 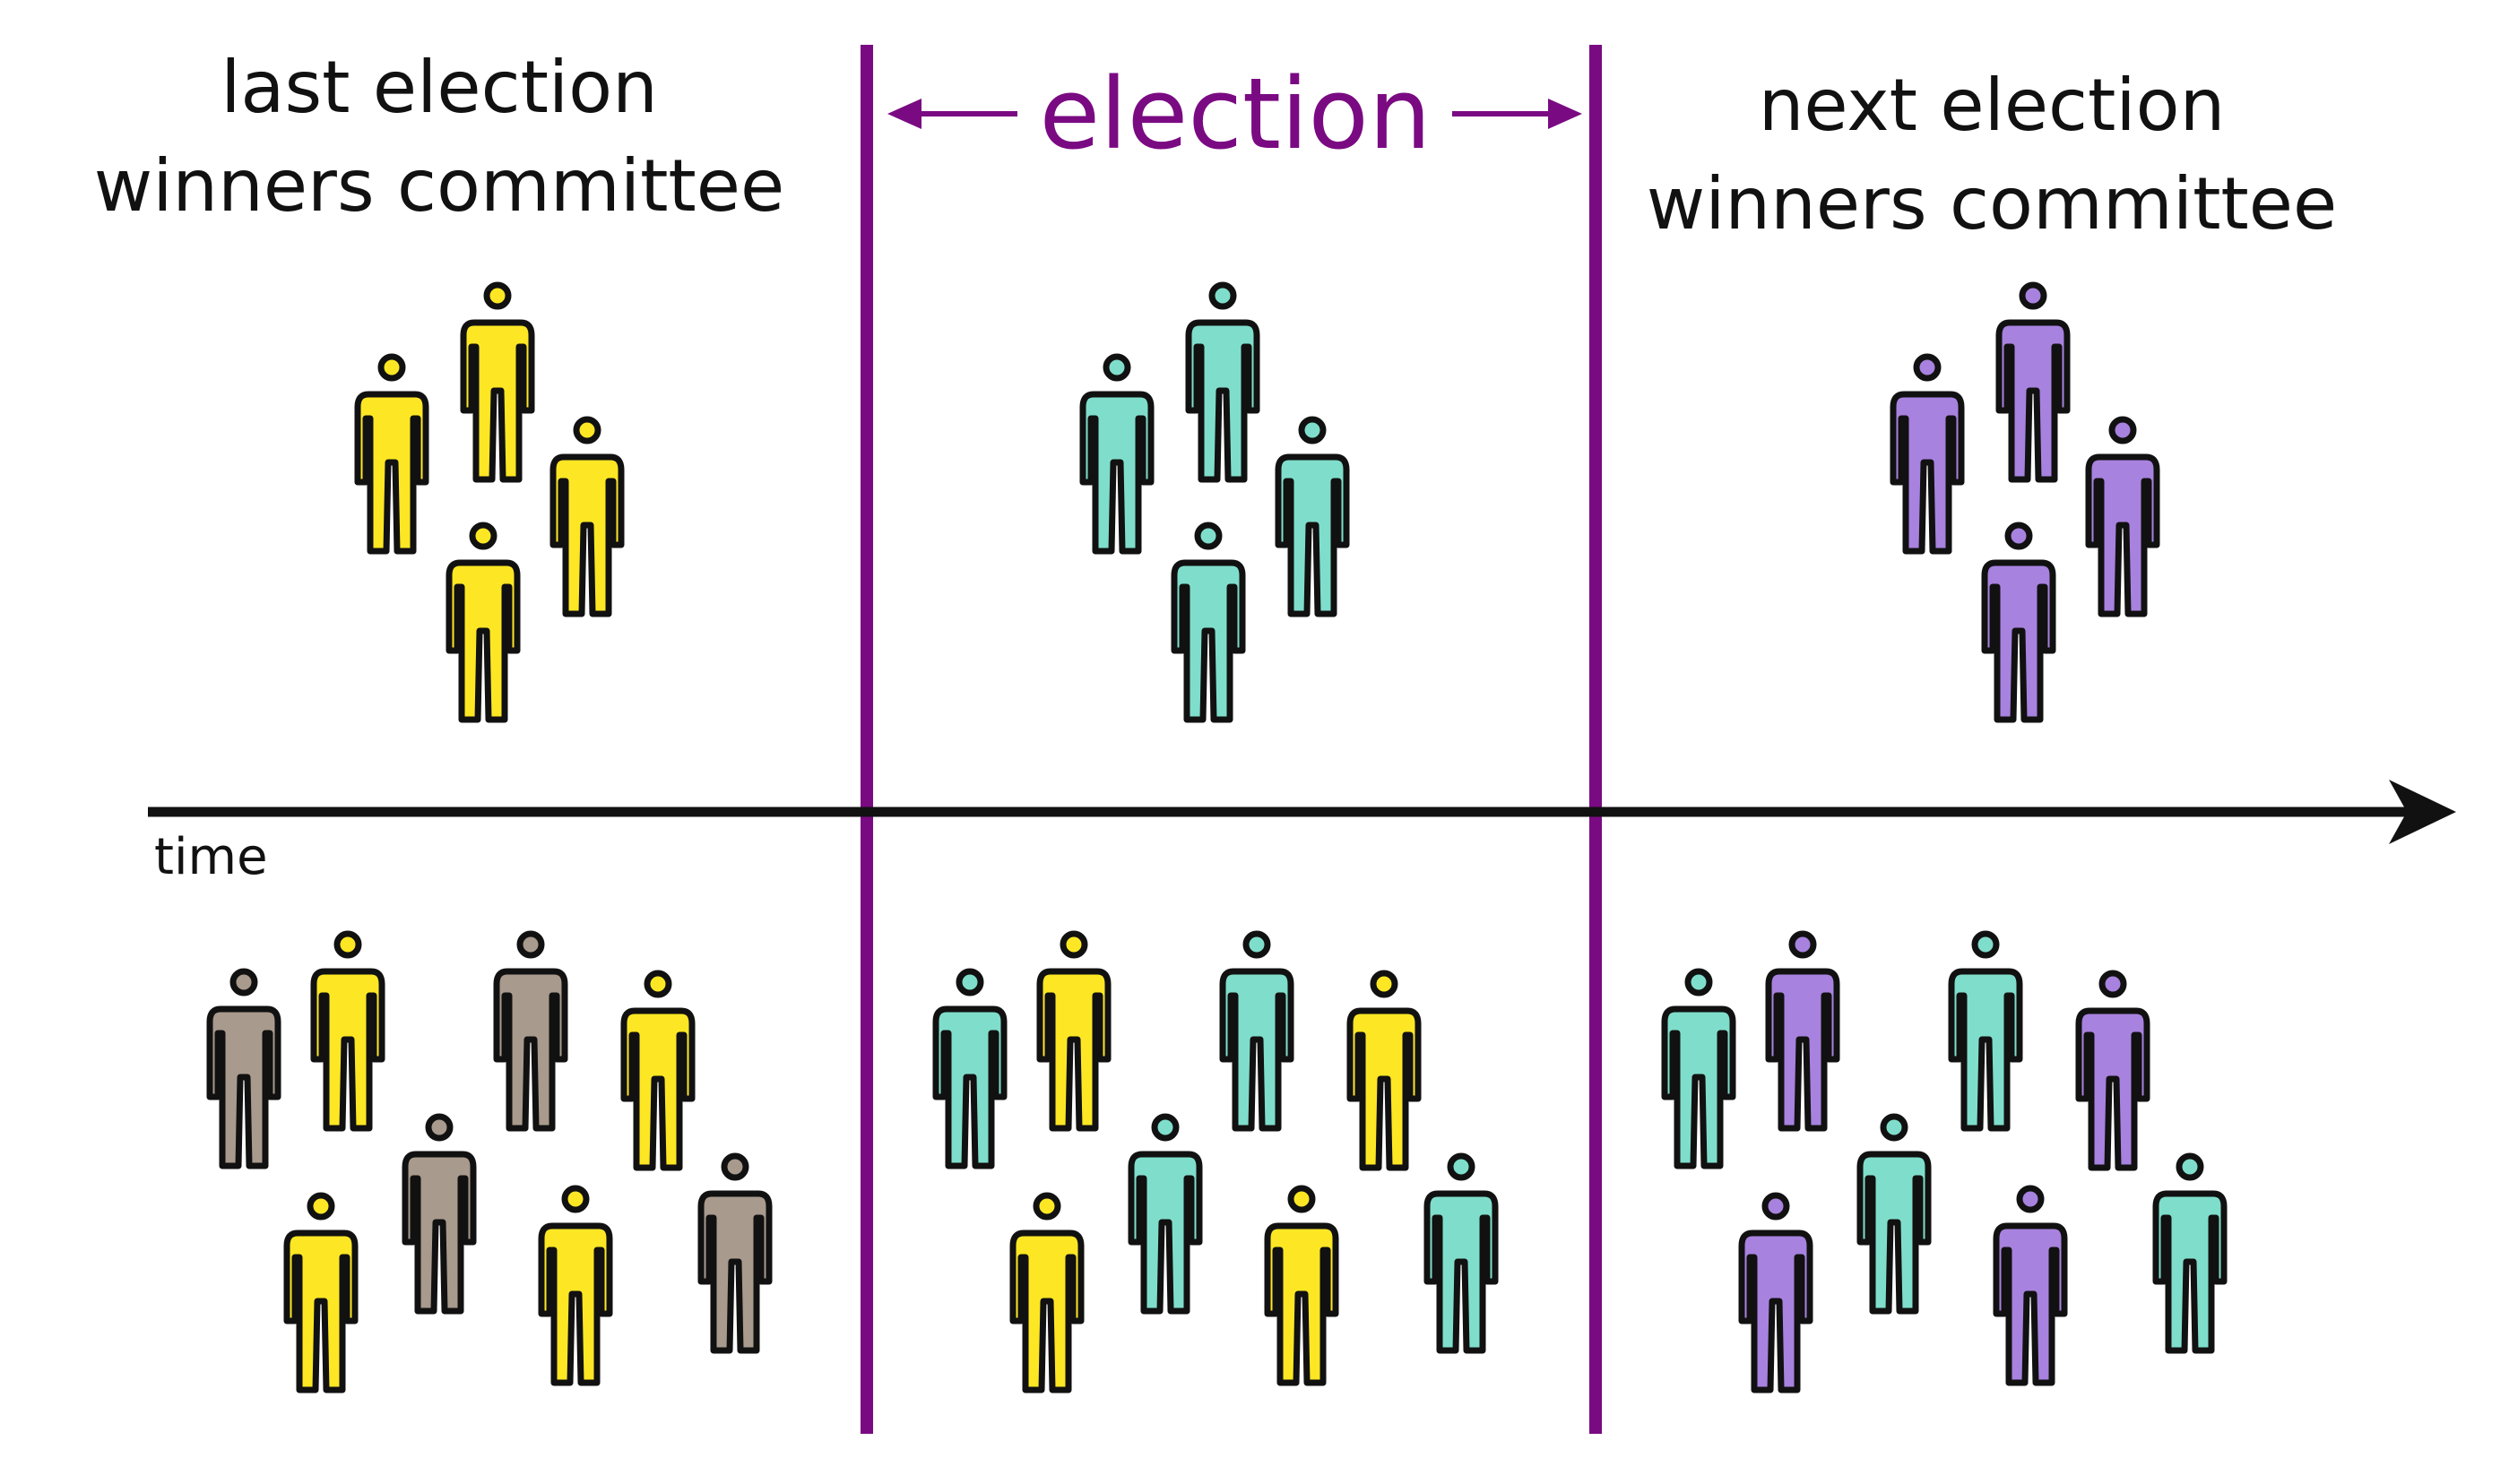 What do you see at coordinates (2422, 812) in the screenshot?
I see `time-axis-arrowhead-icon` at bounding box center [2422, 812].